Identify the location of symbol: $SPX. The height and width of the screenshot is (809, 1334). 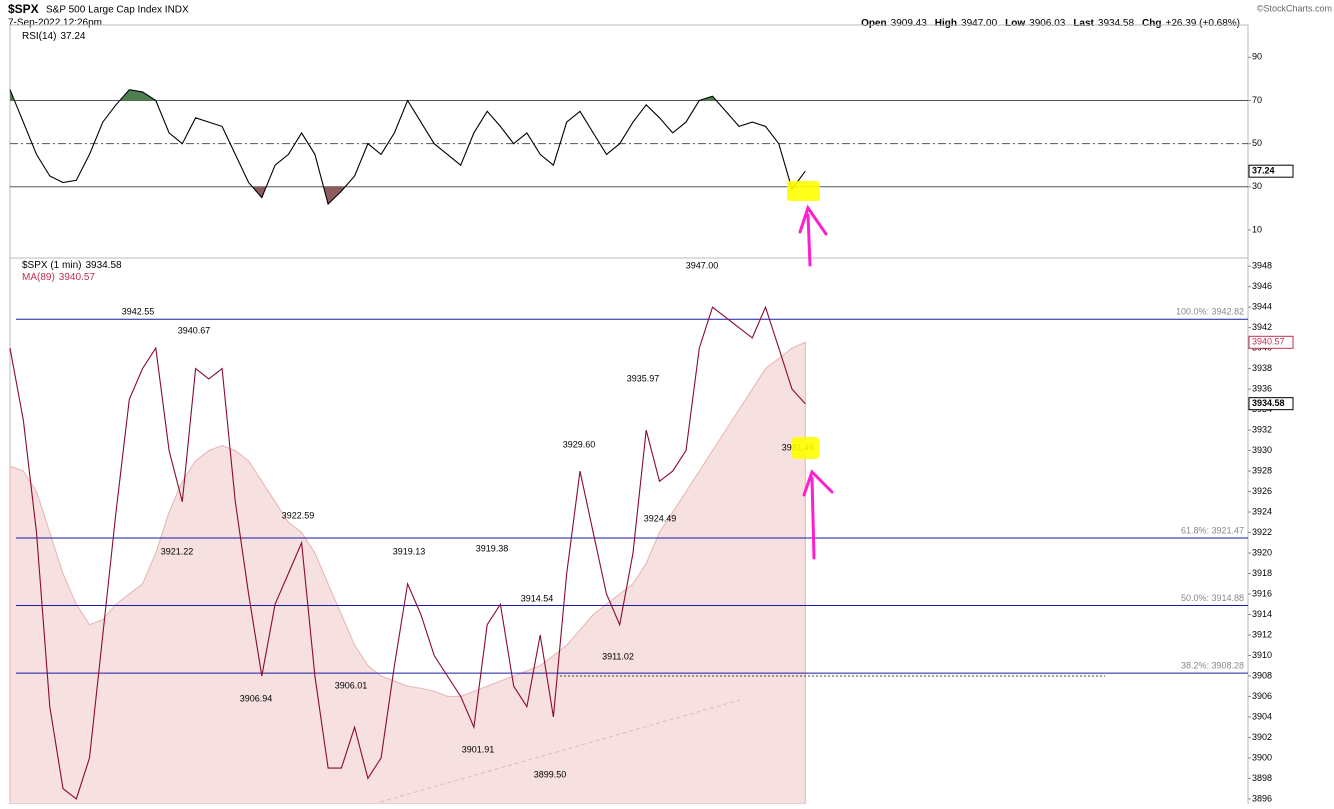
(23, 9).